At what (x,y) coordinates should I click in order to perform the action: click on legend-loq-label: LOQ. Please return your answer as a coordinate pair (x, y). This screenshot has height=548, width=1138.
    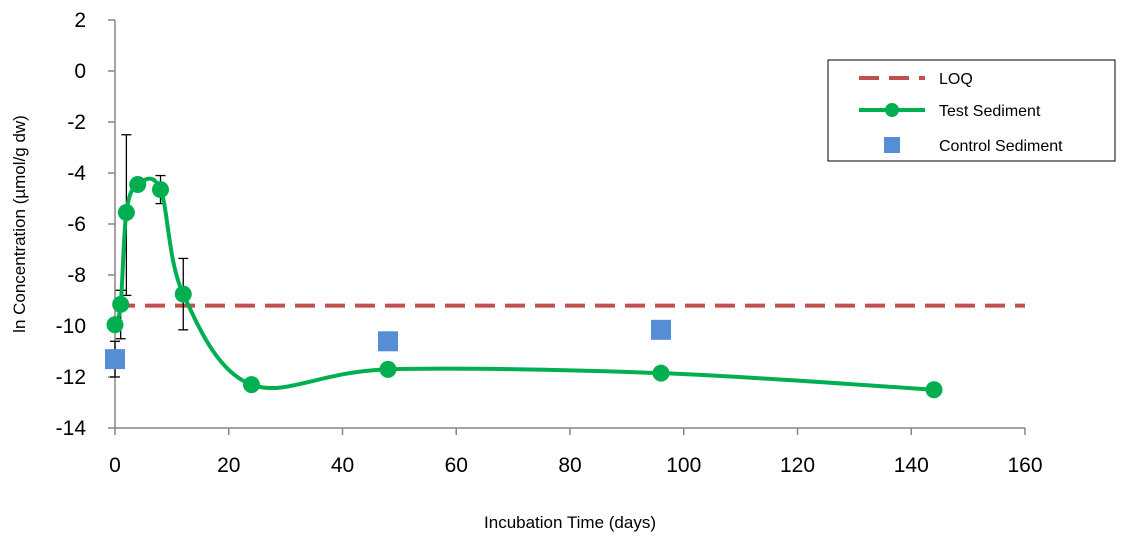
    Looking at the image, I should click on (956, 79).